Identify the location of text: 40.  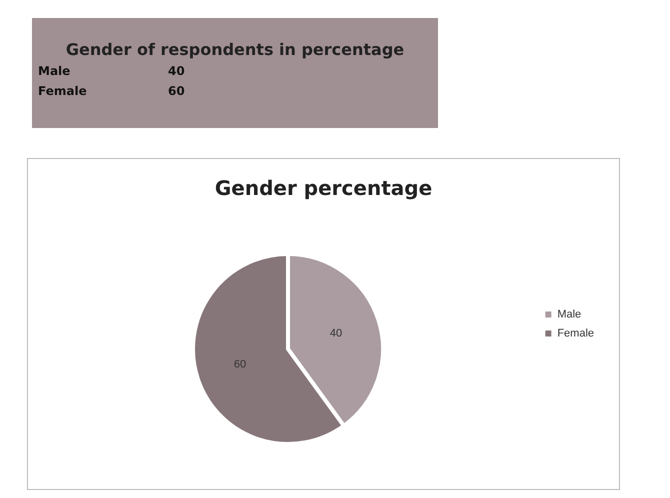
(176, 71).